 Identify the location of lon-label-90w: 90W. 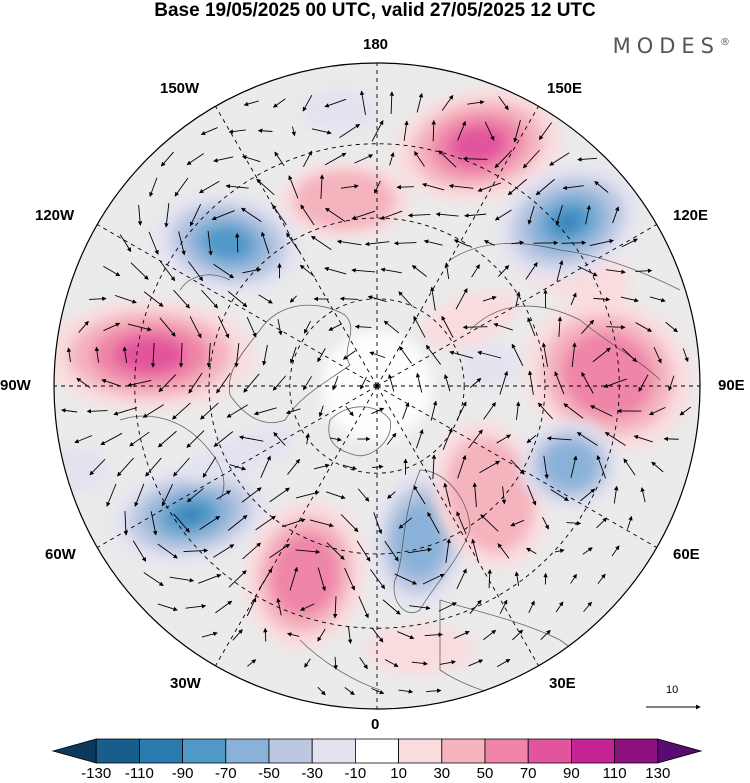
(15, 385).